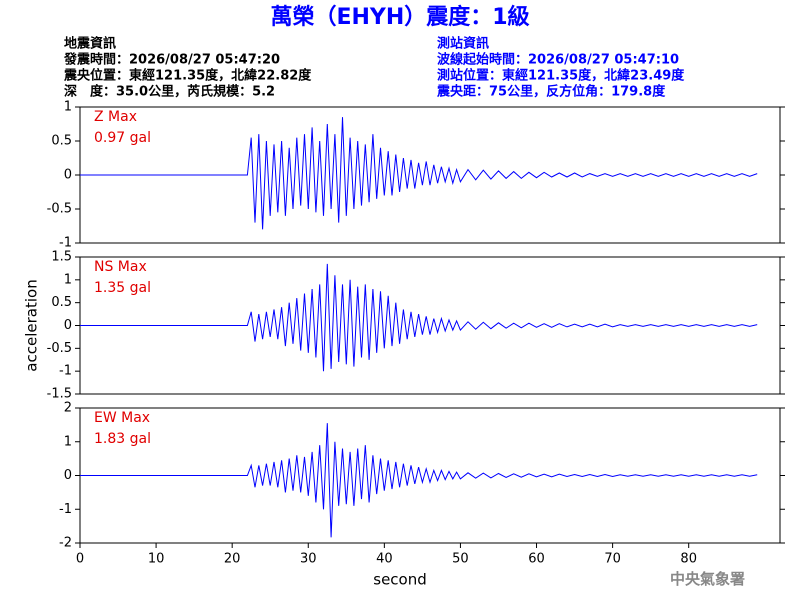 The image size is (800, 600). I want to click on x-tick-label: 50, so click(460, 559).